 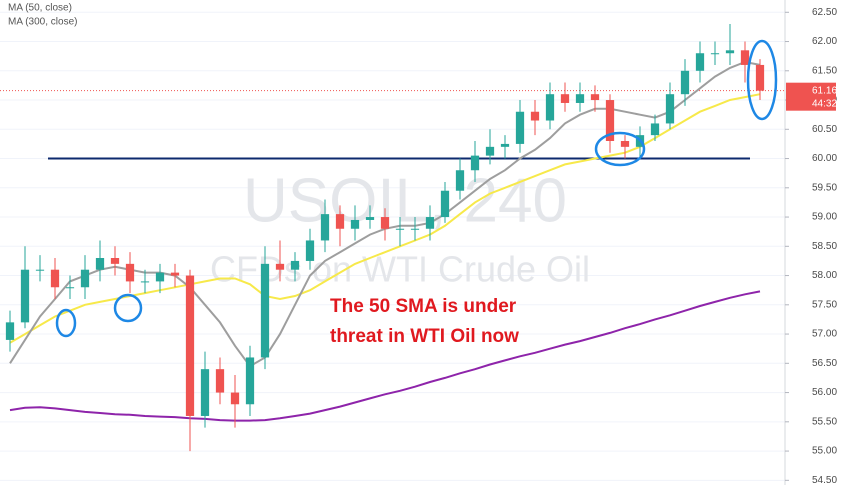 I want to click on y-tick-label: 61.50, so click(x=824, y=70).